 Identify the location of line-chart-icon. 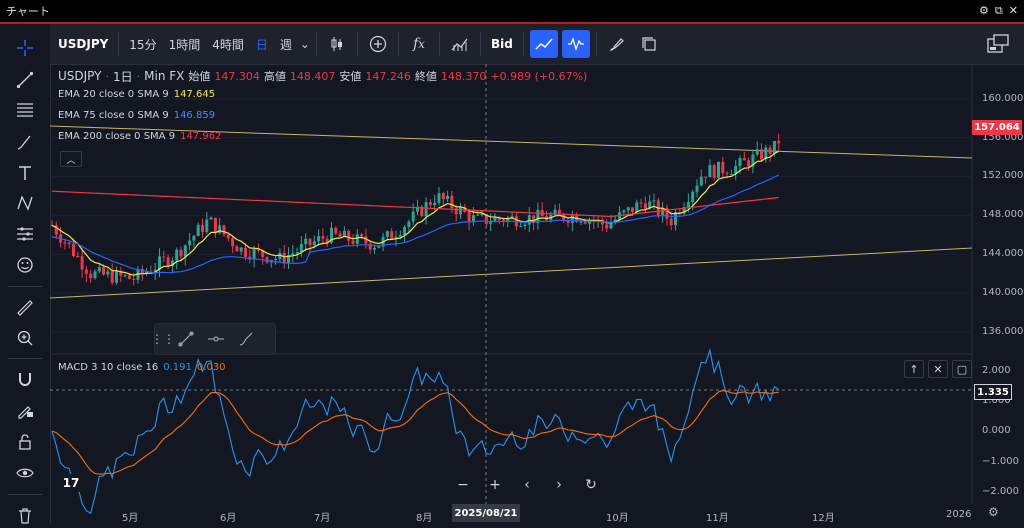
(543, 44).